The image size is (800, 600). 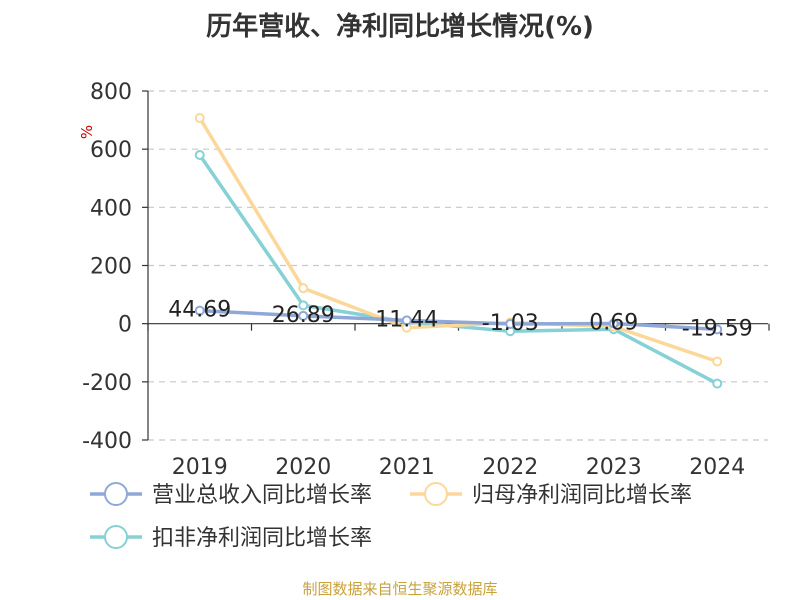 I want to click on legend-label: 扣非净利润同比增长率, so click(x=262, y=538).